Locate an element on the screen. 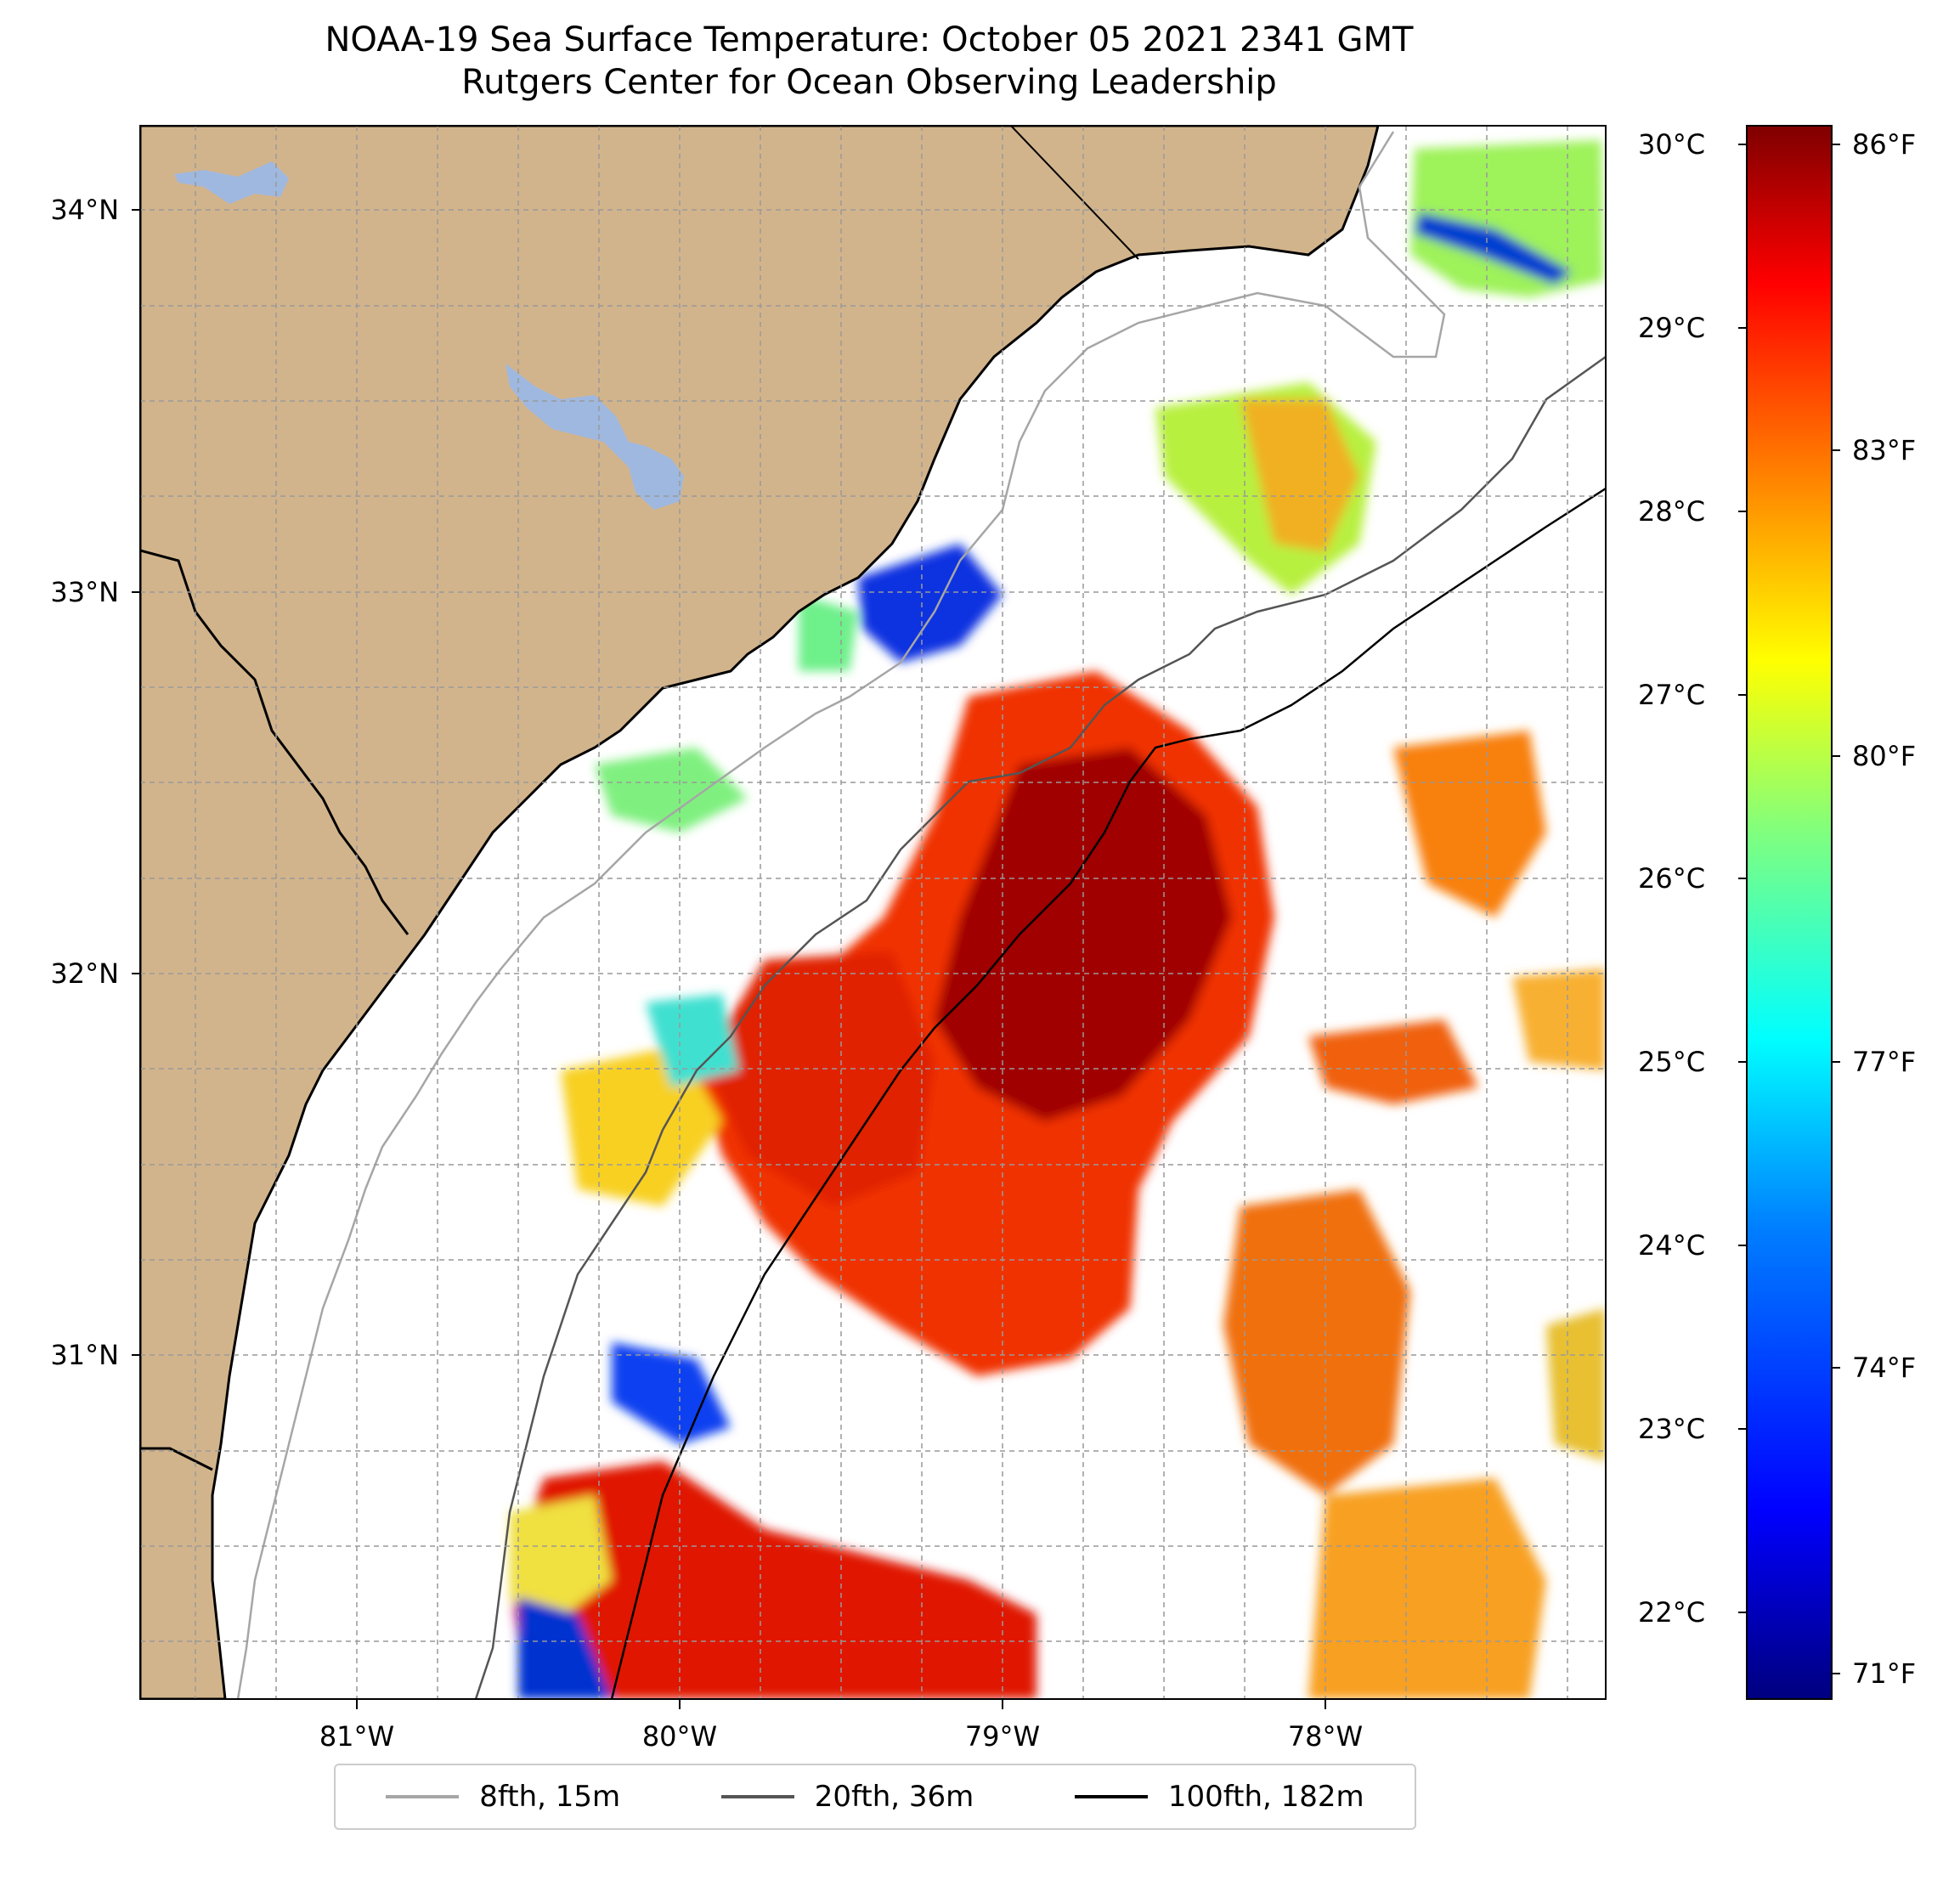  colorbar is located at coordinates (1790, 913).